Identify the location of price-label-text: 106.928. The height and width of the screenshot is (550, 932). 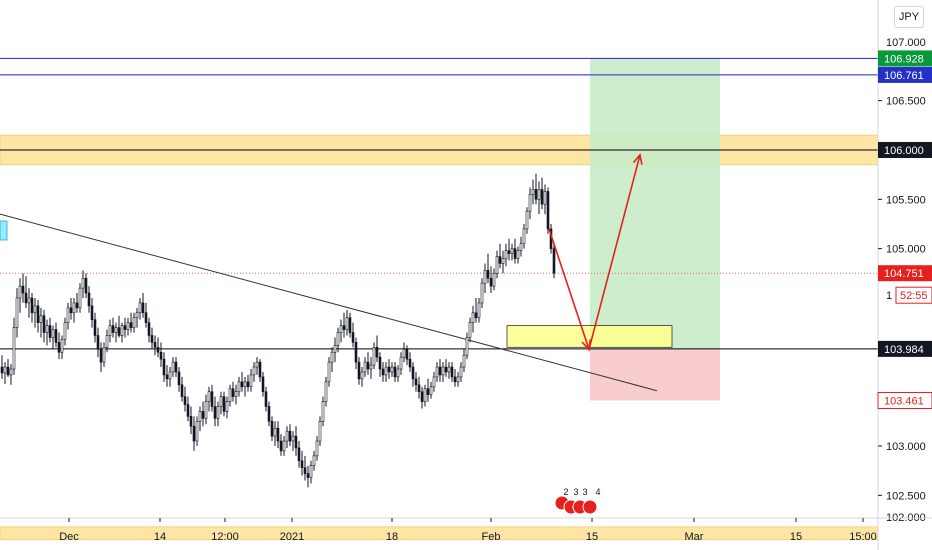
(904, 59).